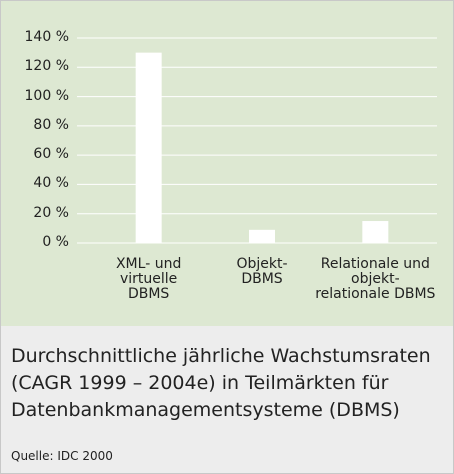 The width and height of the screenshot is (454, 474). I want to click on y-tick-label: 100 %, so click(46, 95).